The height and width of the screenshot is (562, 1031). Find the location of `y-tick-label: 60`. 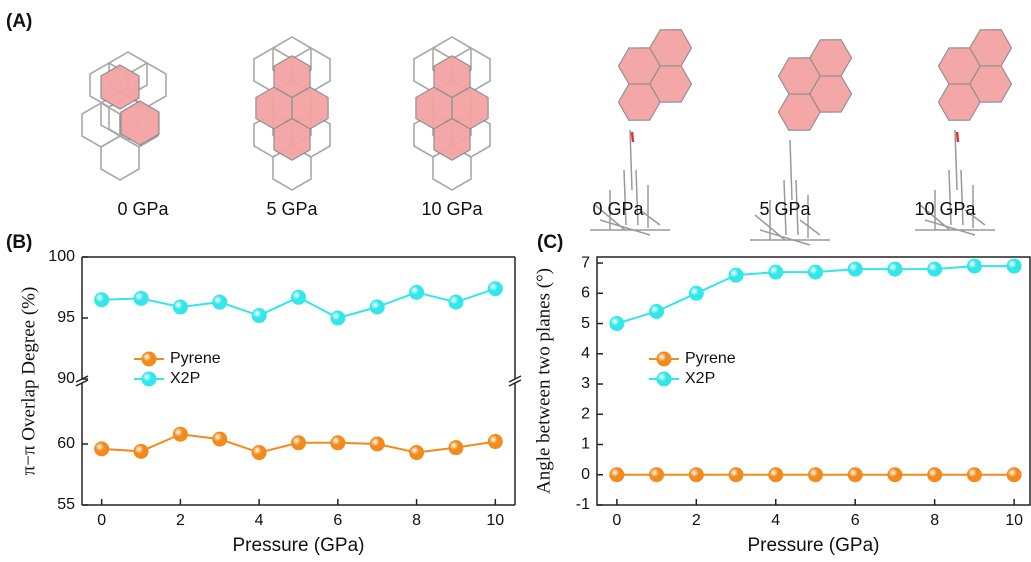

y-tick-label: 60 is located at coordinates (66, 443).